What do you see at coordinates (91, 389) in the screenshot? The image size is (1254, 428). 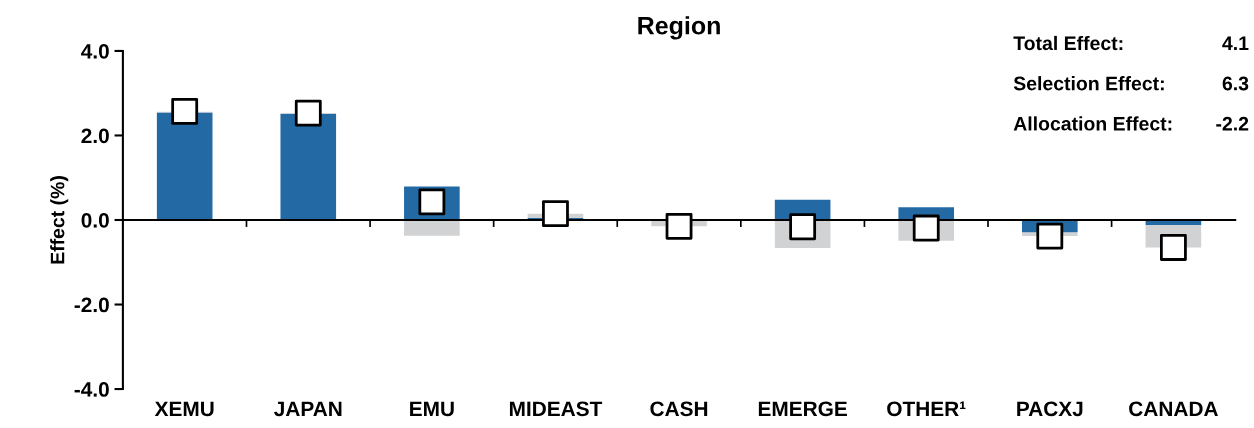 I see `y-tick-label: -4.0` at bounding box center [91, 389].